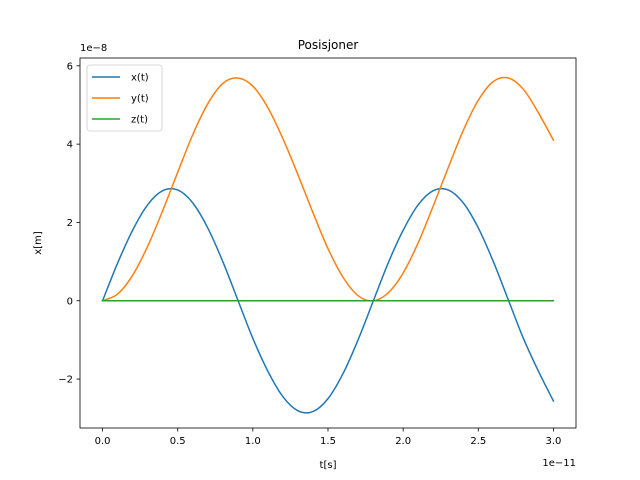 This screenshot has width=640, height=480. I want to click on x-tick-label: 0.0, so click(103, 441).